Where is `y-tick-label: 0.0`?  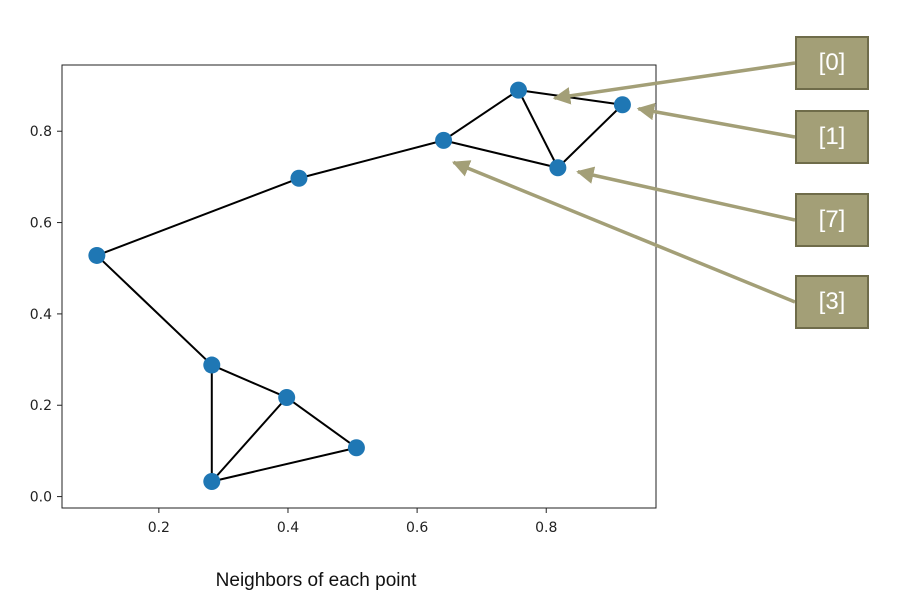
y-tick-label: 0.0 is located at coordinates (41, 498).